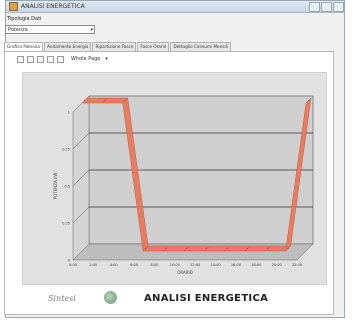 This screenshot has width=359, height=320. What do you see at coordinates (297, 265) in the screenshot?
I see `x-tick-label: 22:00` at bounding box center [297, 265].